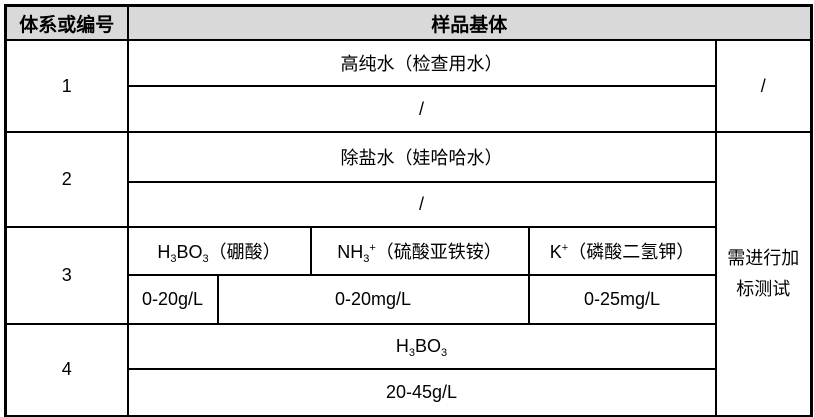 Image resolution: width=814 pixels, height=417 pixels. What do you see at coordinates (219, 251) in the screenshot?
I see `analyte-boric-acid-cell: H3BO3（硼酸）` at bounding box center [219, 251].